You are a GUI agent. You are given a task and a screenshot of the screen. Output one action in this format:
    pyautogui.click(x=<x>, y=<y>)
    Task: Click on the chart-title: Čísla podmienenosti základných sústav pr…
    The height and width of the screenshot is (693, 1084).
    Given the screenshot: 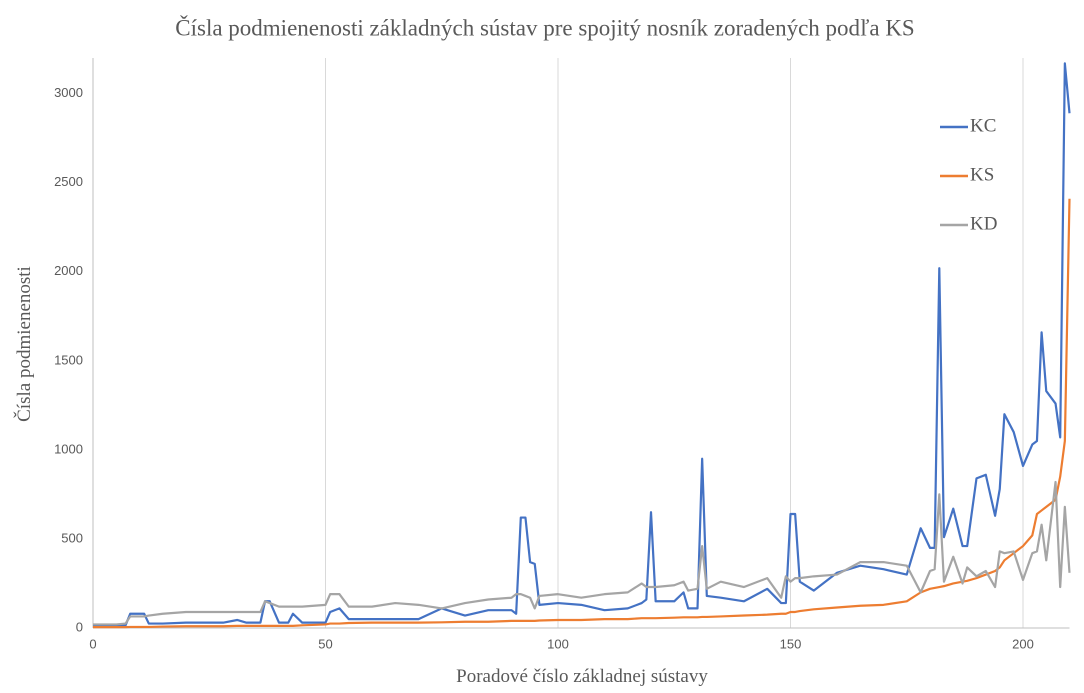 What is the action you would take?
    pyautogui.click(x=544, y=27)
    